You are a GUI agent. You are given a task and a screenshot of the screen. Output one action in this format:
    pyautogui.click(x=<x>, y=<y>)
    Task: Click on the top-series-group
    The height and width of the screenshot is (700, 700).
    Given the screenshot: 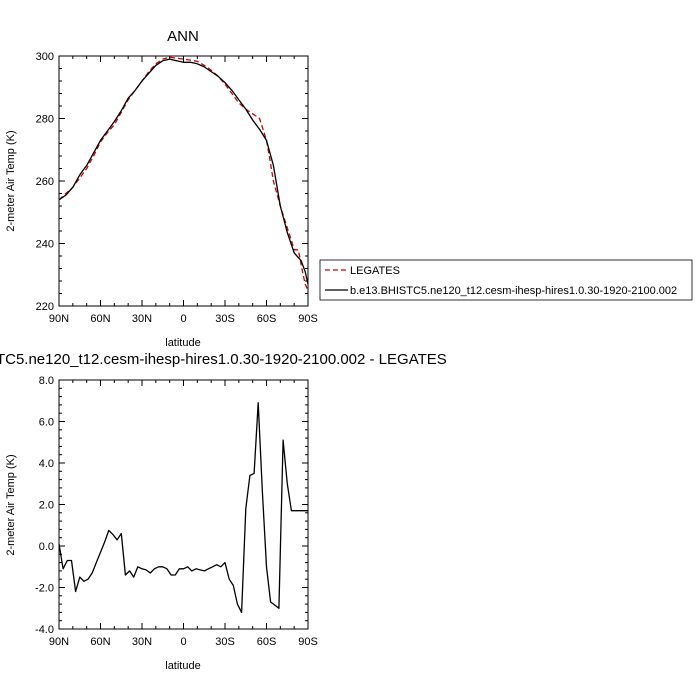 What is the action you would take?
    pyautogui.click(x=183, y=173)
    